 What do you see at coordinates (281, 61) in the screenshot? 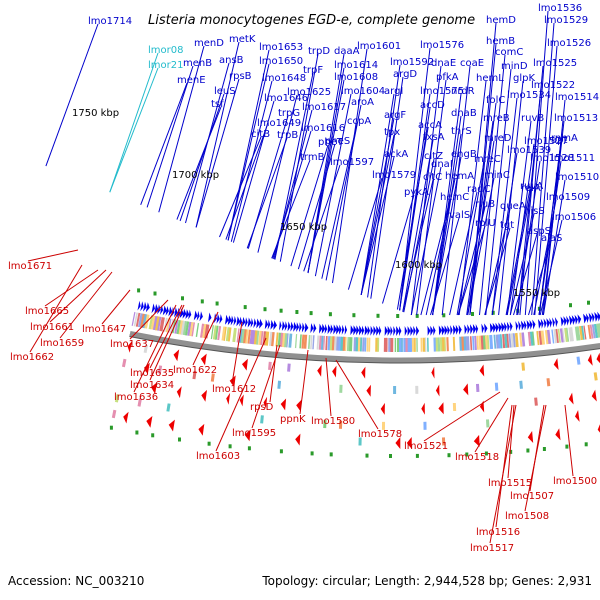
I see `forward-gene-label: lmo1650` at bounding box center [281, 61].